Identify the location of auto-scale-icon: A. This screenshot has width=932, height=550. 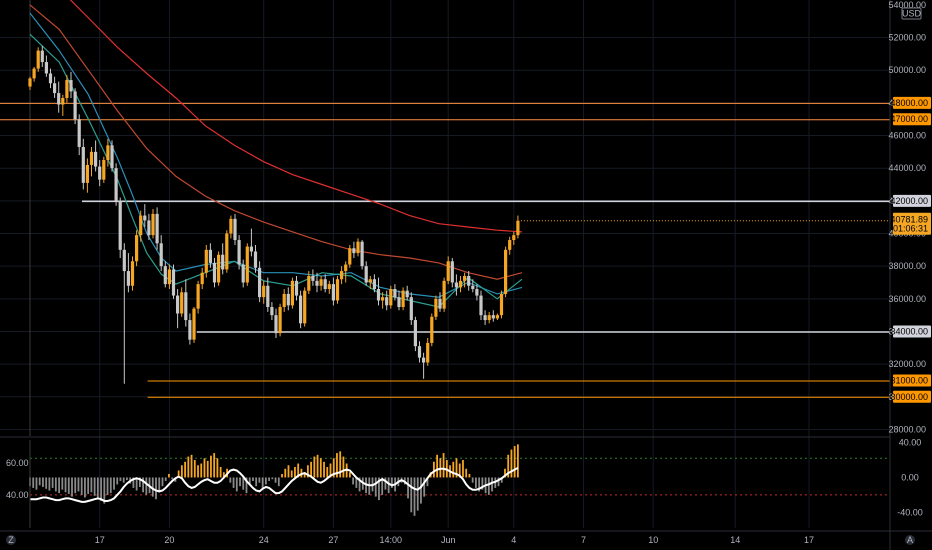
(910, 540).